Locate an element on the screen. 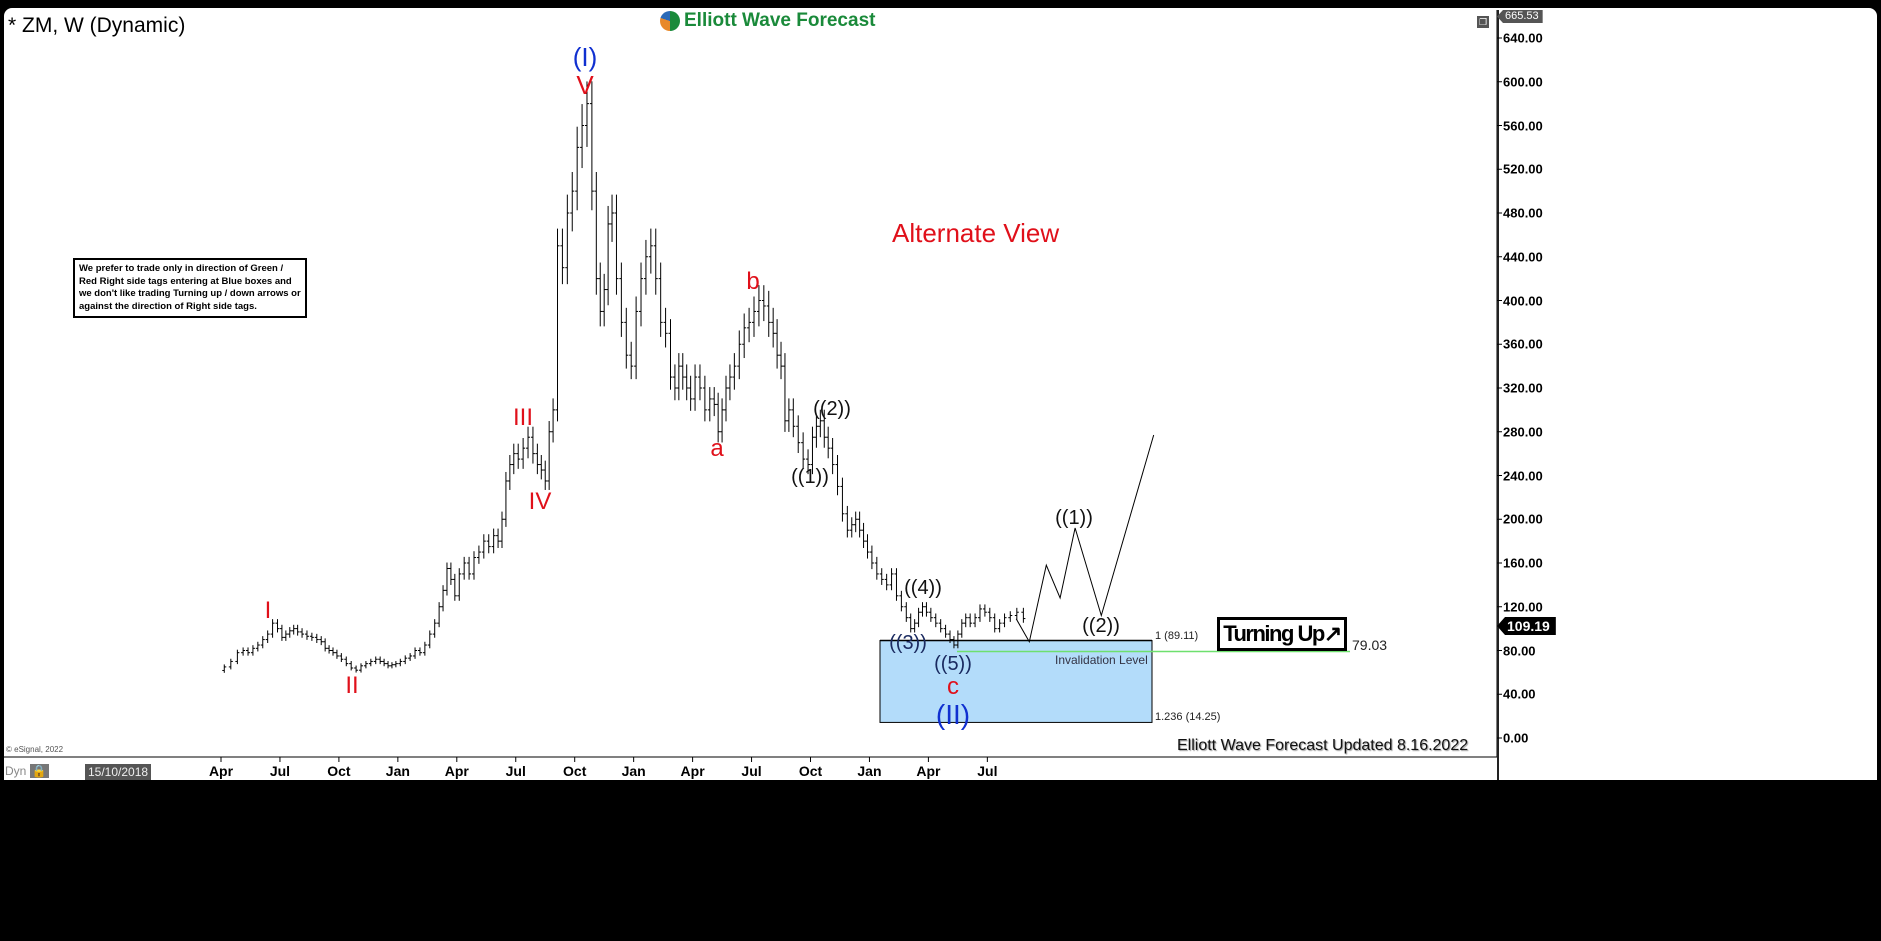 This screenshot has width=1881, height=941. y-tick-label: 240.00 is located at coordinates (1523, 475).